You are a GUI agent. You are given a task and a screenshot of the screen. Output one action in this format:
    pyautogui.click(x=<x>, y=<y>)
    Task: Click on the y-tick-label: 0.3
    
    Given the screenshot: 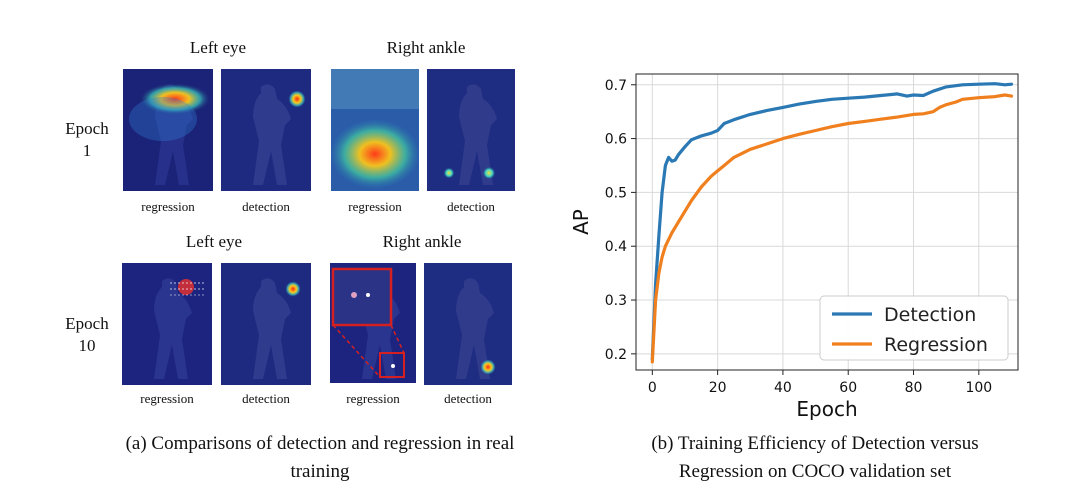 What is the action you would take?
    pyautogui.click(x=616, y=301)
    